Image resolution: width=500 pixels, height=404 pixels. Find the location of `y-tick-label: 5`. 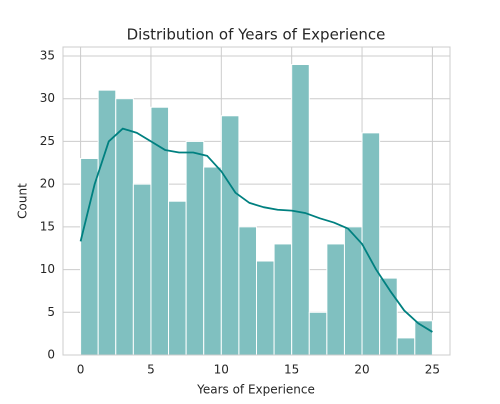

y-tick-label: 5 is located at coordinates (51, 312).